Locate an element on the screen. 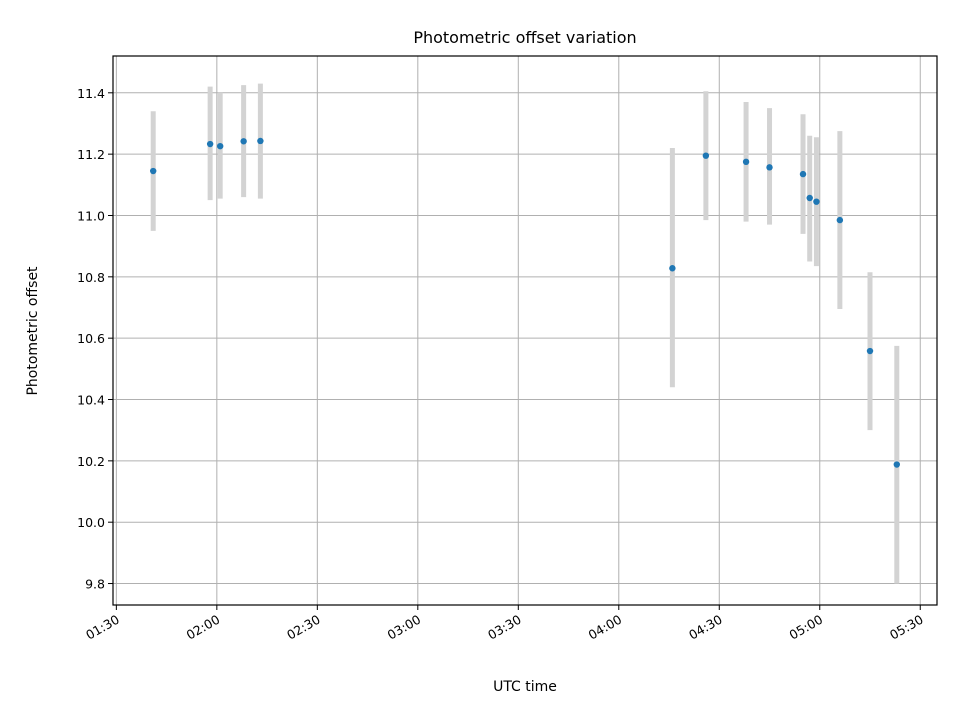  y-tick-label: 11.2 is located at coordinates (91, 154).